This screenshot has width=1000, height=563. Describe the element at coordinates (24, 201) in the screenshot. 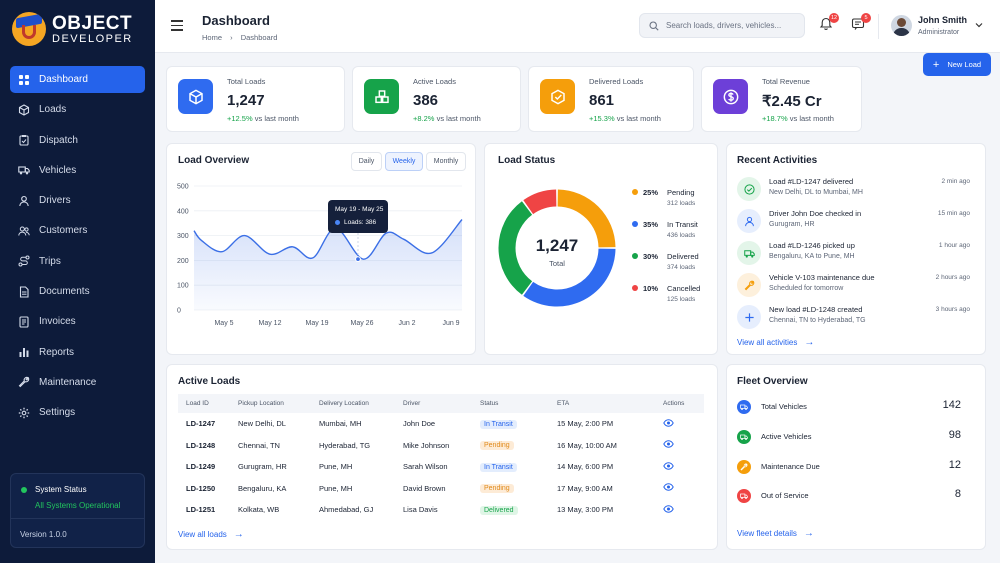

I see `user-icon-wrap` at that location.